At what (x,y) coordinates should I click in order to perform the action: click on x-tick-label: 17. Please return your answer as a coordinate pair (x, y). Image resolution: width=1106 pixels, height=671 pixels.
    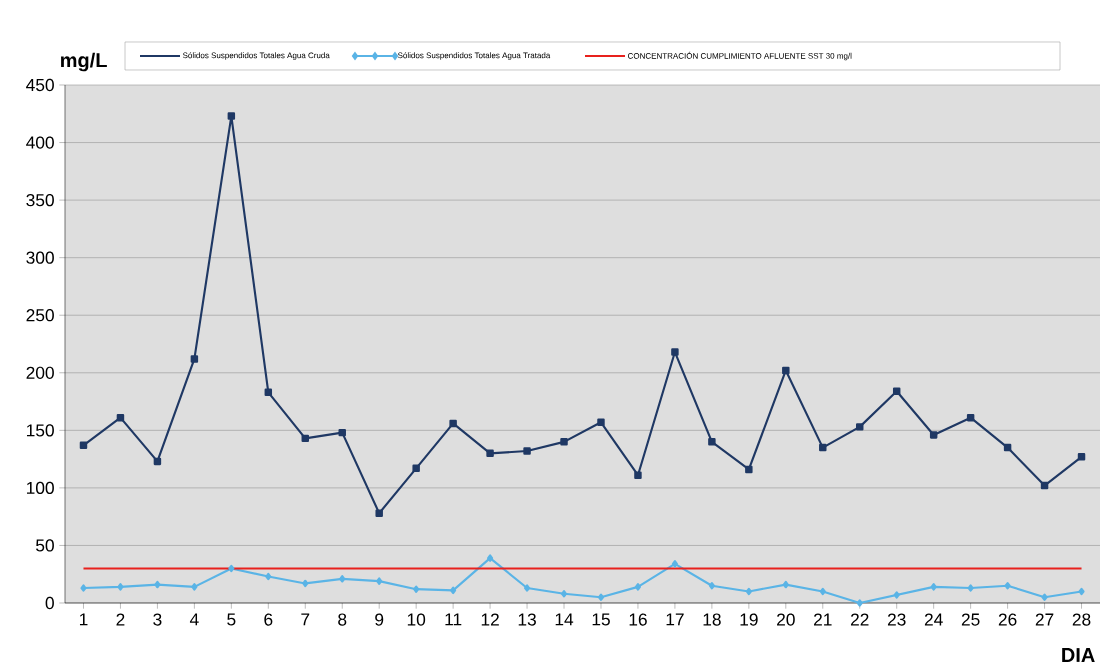
    Looking at the image, I should click on (675, 619).